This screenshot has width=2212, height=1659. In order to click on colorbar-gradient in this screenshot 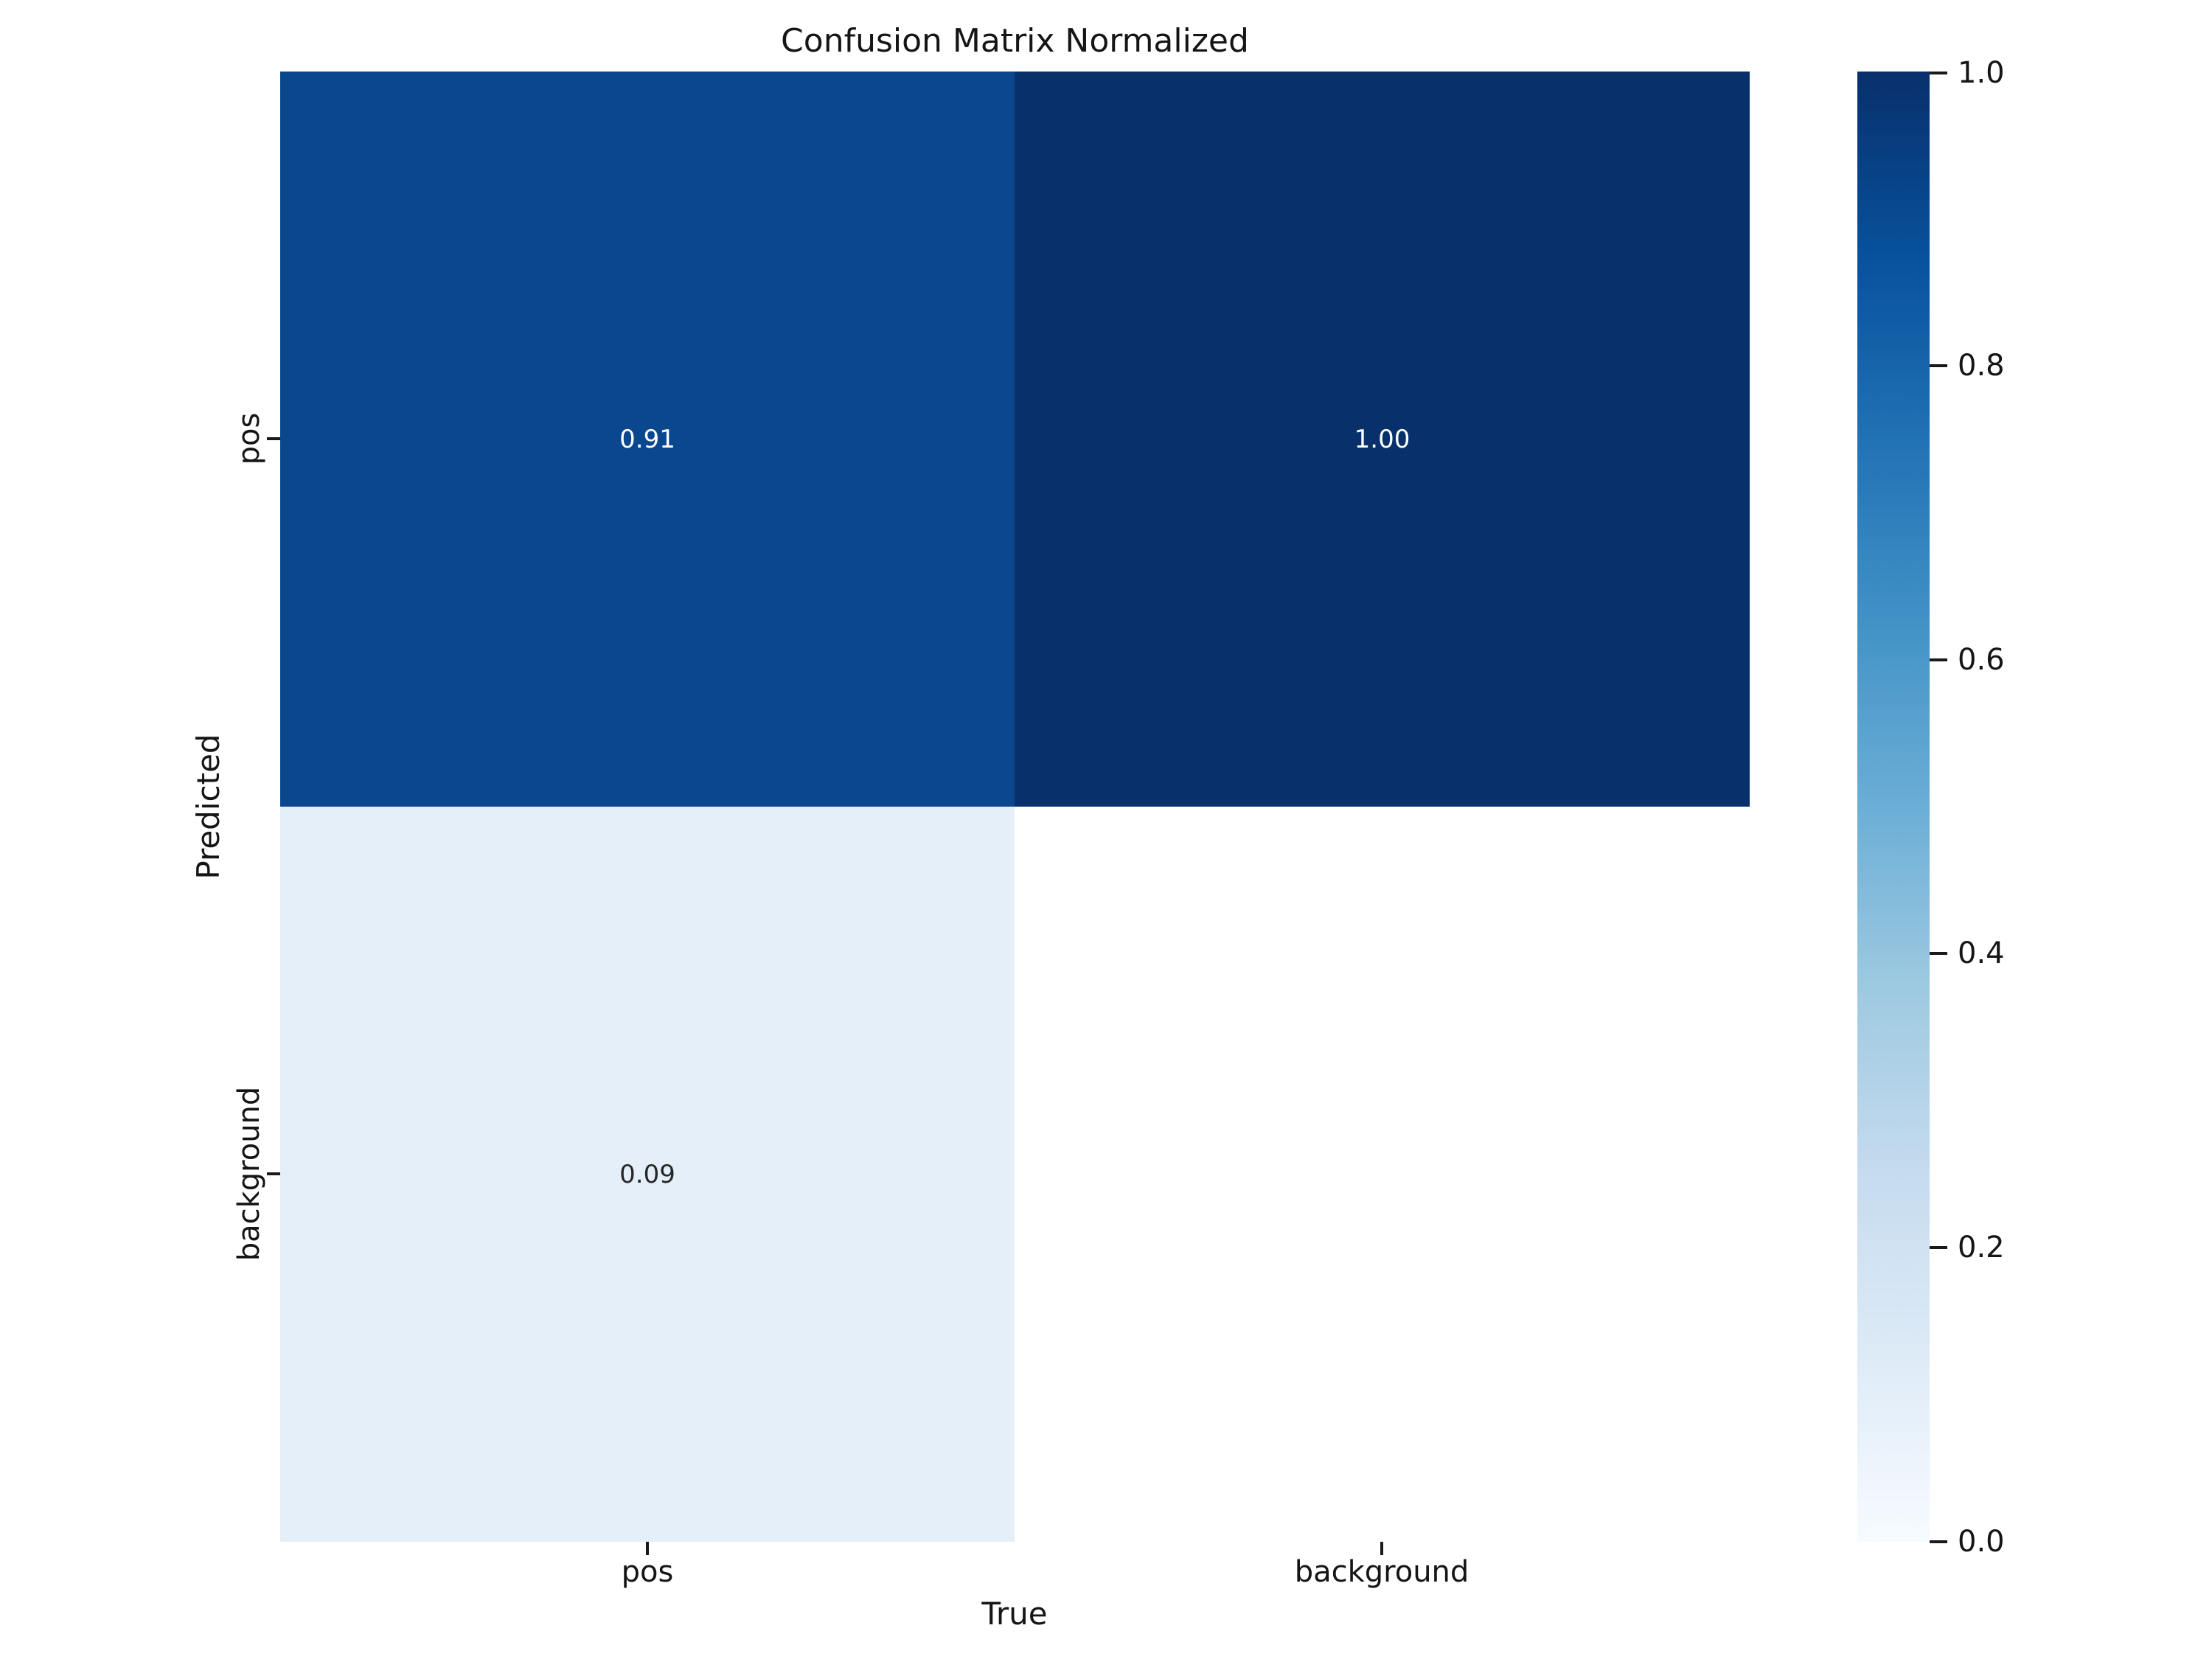, I will do `click(1893, 807)`.